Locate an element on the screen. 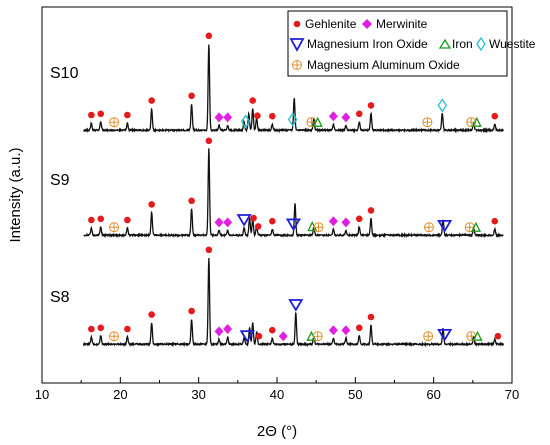  x-axis: 10 20 30 40 50 60 70 is located at coordinates (277, 389).